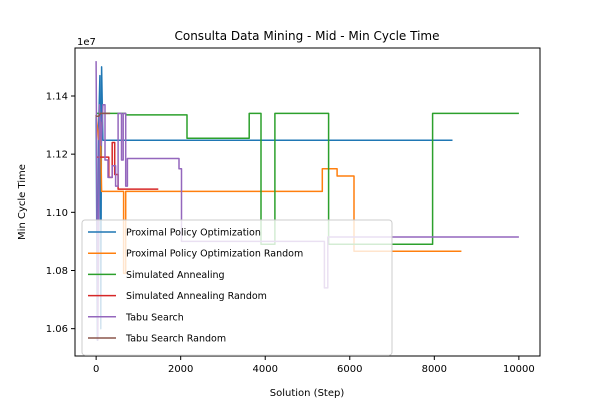 The image size is (600, 400). I want to click on y-tick-label: 1.06, so click(57, 329).